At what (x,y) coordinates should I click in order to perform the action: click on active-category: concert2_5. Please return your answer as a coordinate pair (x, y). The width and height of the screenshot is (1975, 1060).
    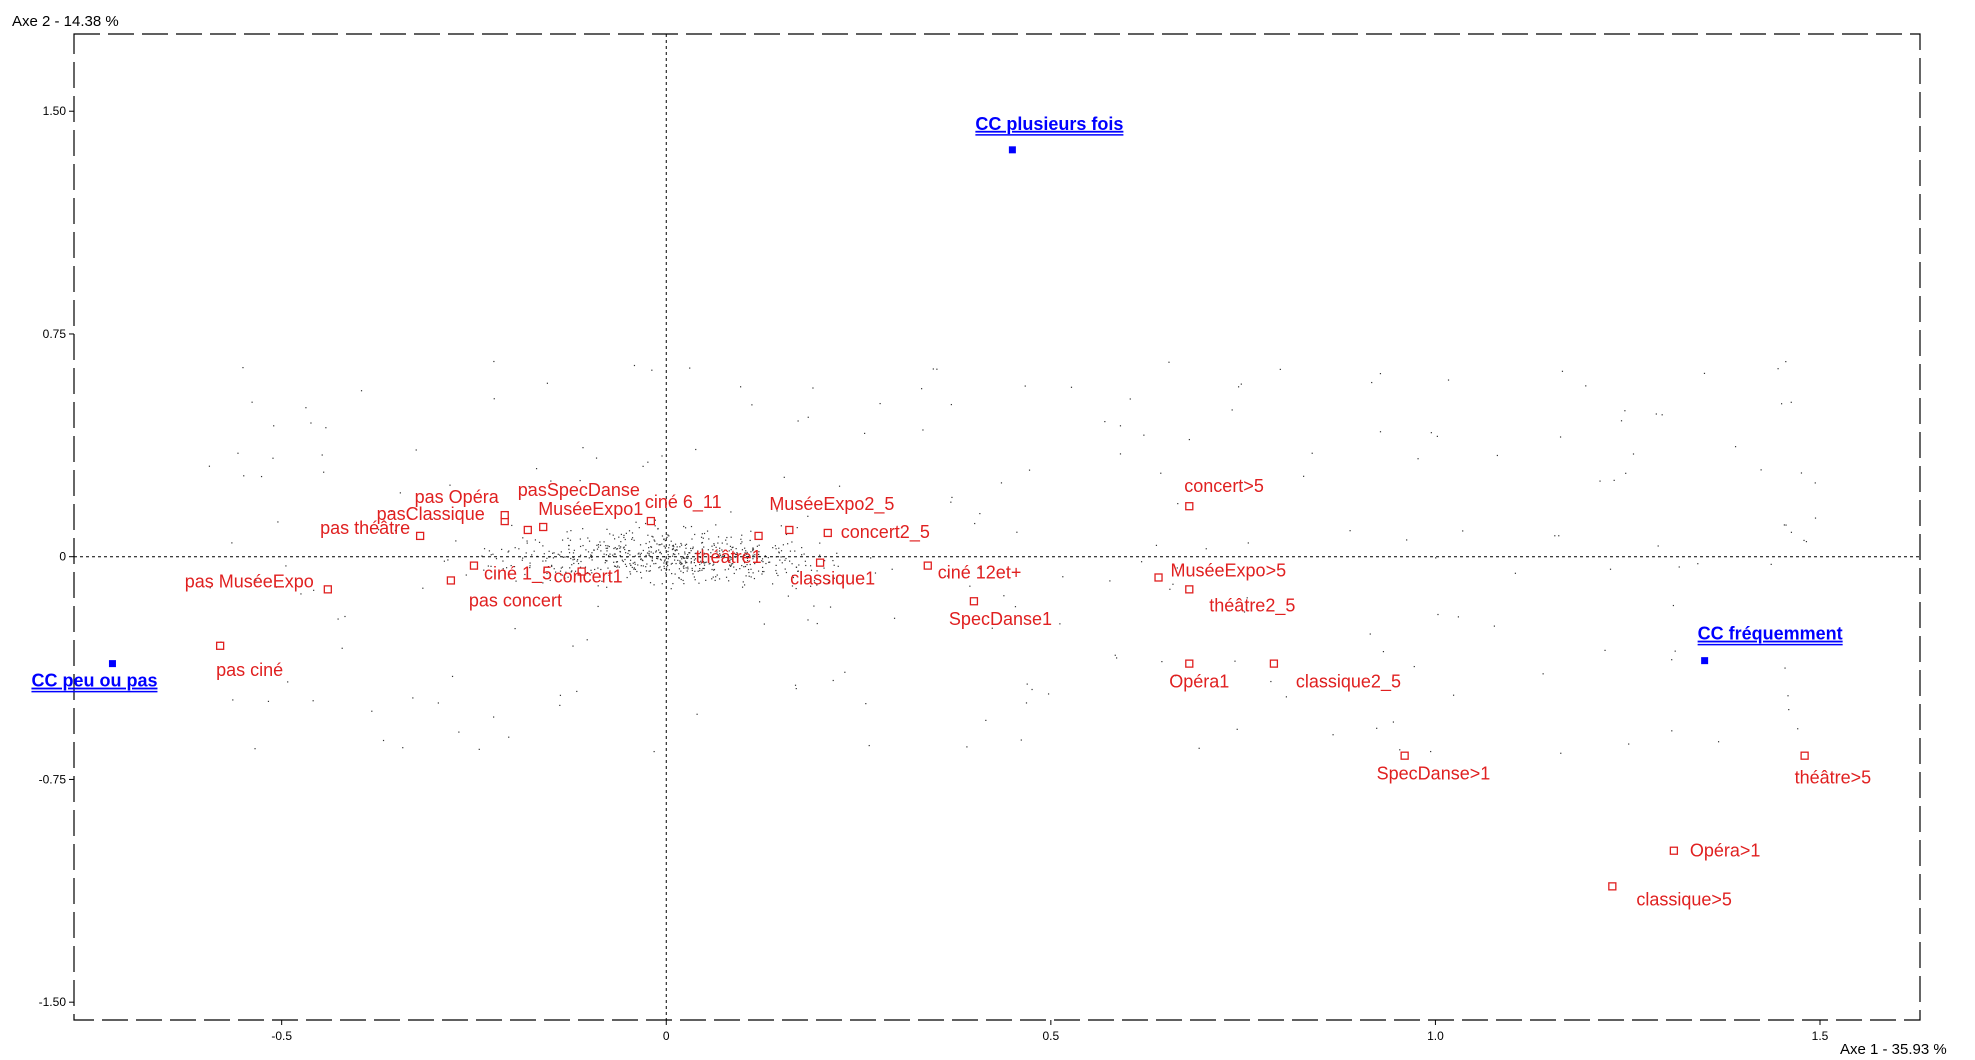
    Looking at the image, I should click on (876, 532).